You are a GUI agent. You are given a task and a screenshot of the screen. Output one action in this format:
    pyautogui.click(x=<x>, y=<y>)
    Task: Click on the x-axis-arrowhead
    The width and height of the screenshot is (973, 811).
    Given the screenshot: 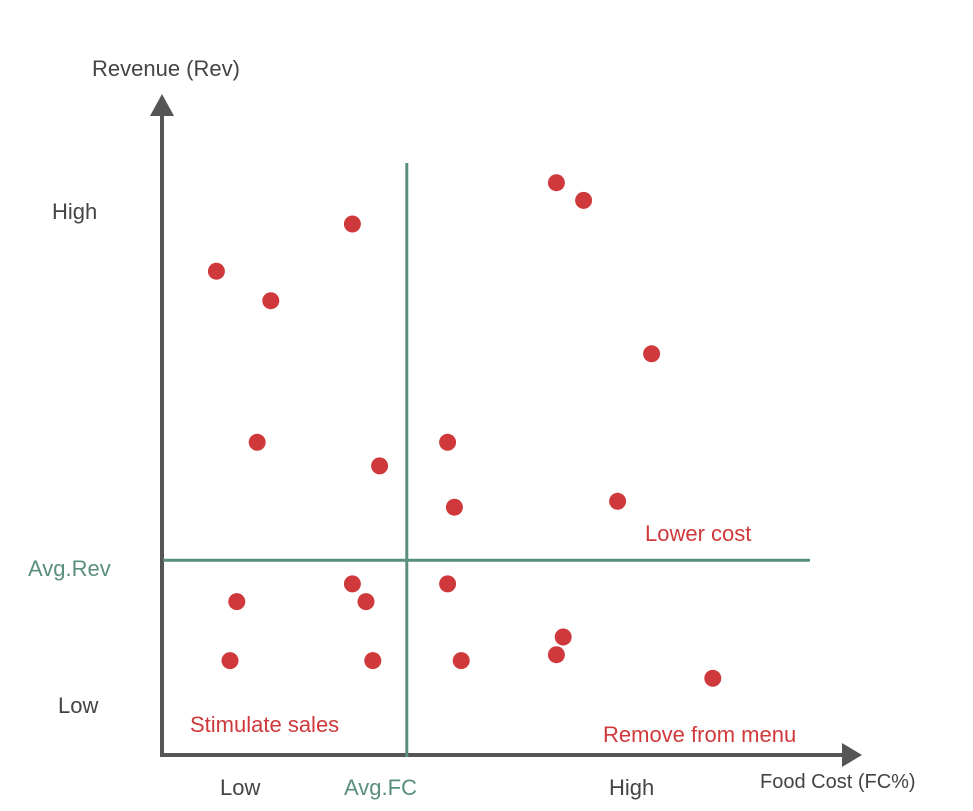 What is the action you would take?
    pyautogui.click(x=852, y=755)
    